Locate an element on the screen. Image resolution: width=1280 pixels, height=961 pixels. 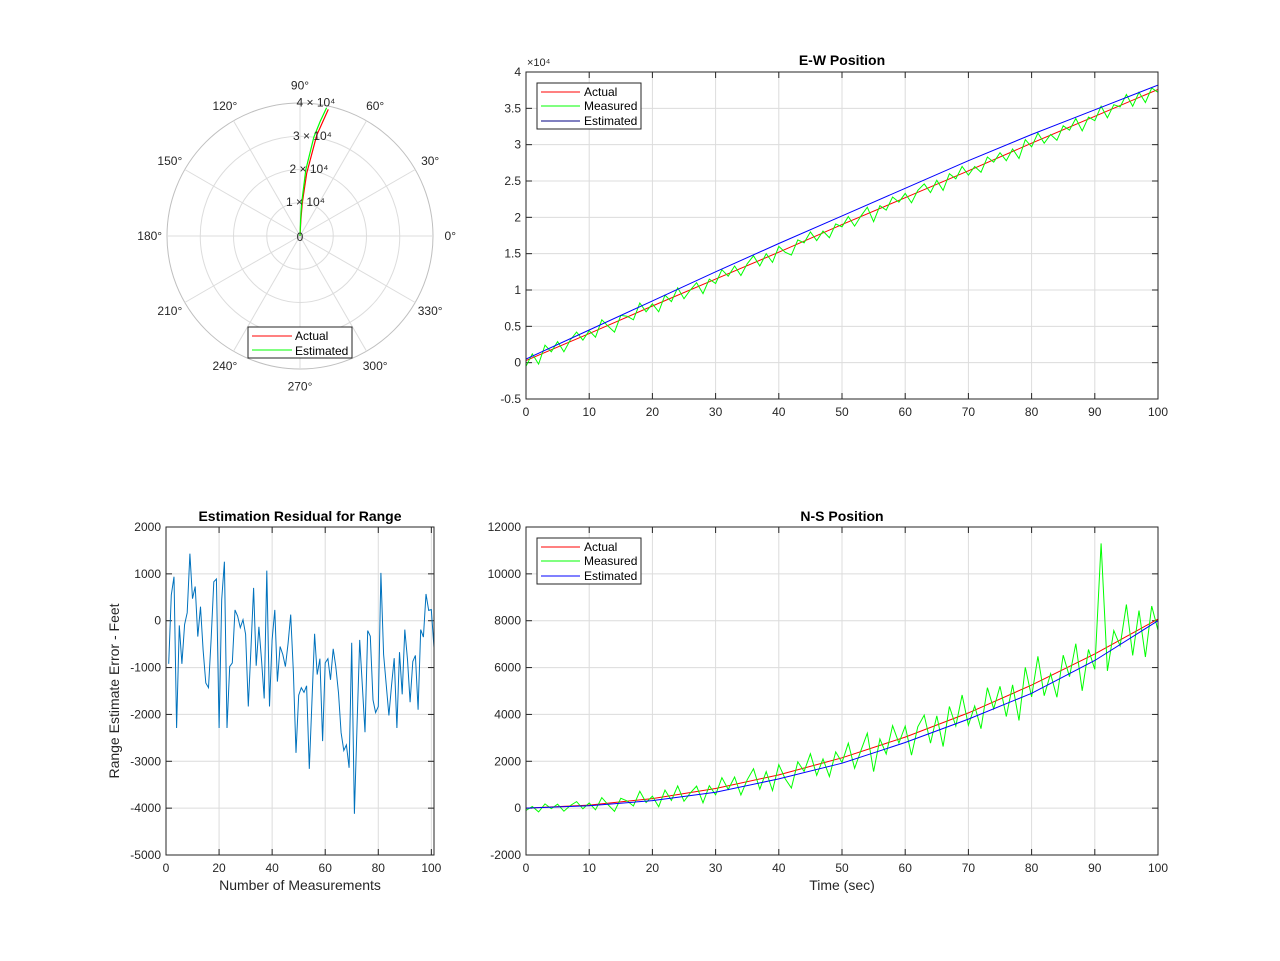
polar-legend: Actual Estimated is located at coordinates (300, 342).